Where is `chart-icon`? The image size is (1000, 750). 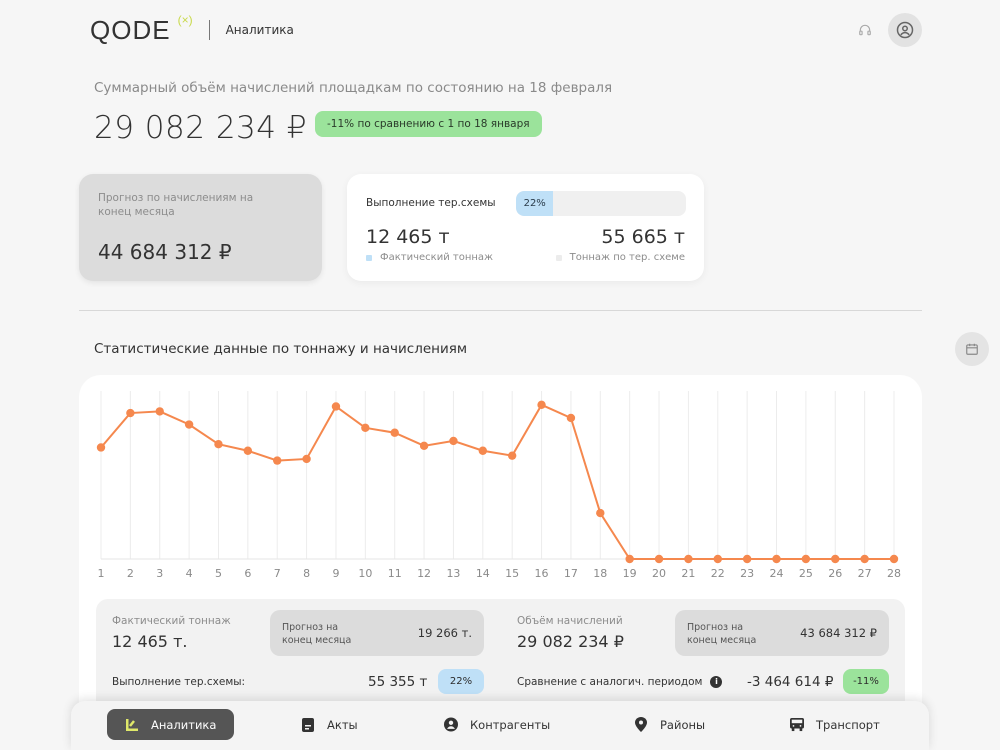 chart-icon is located at coordinates (132, 725).